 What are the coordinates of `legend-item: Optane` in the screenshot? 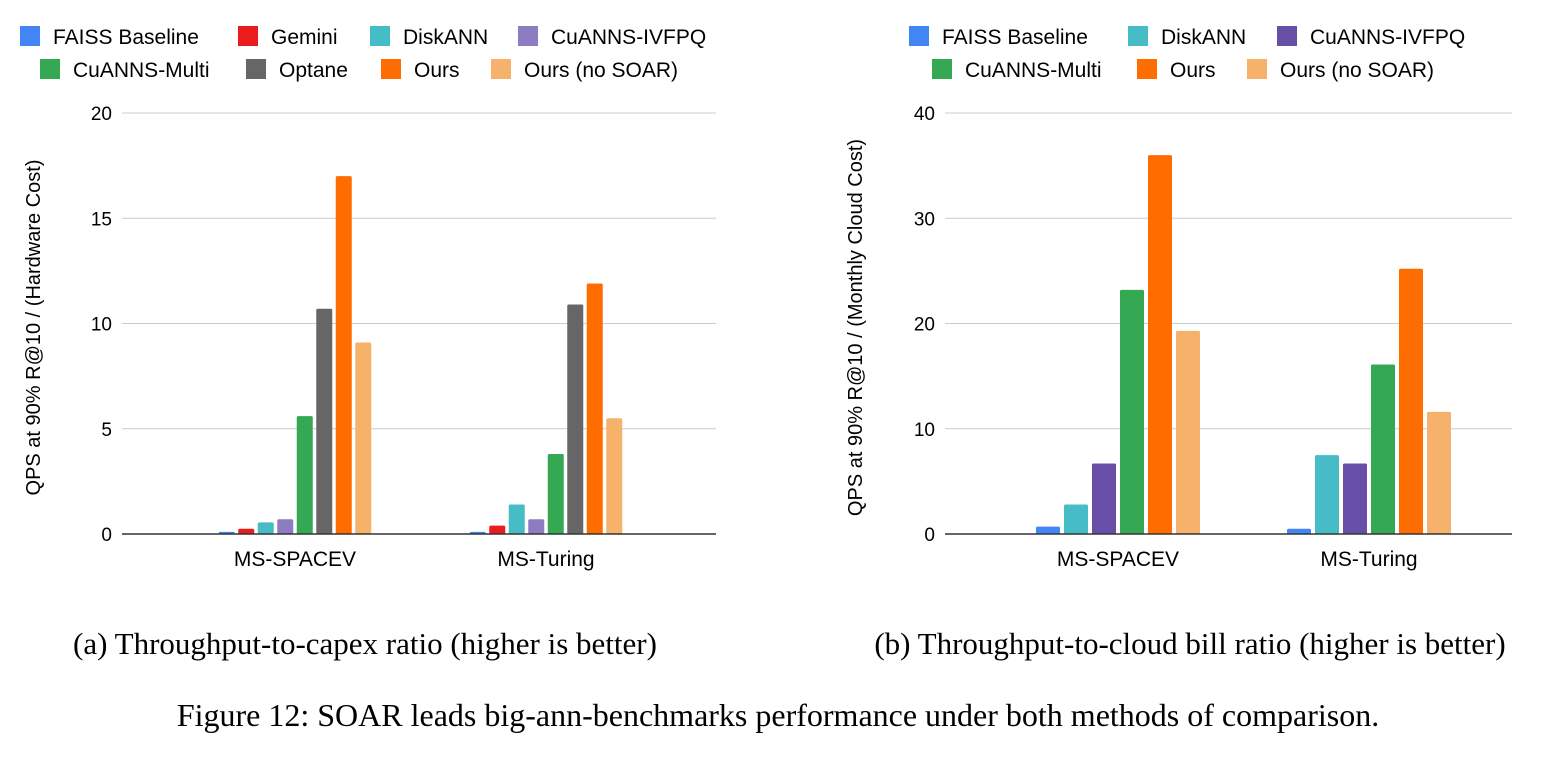 It's located at (297, 70).